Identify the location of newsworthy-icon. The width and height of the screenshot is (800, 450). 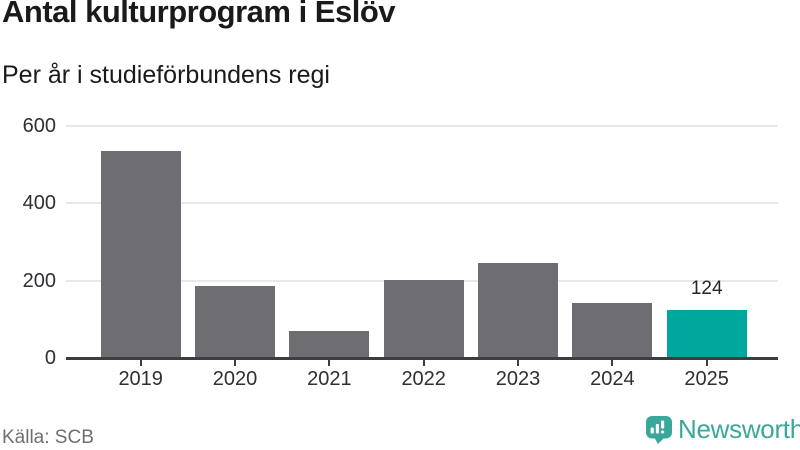
(659, 429).